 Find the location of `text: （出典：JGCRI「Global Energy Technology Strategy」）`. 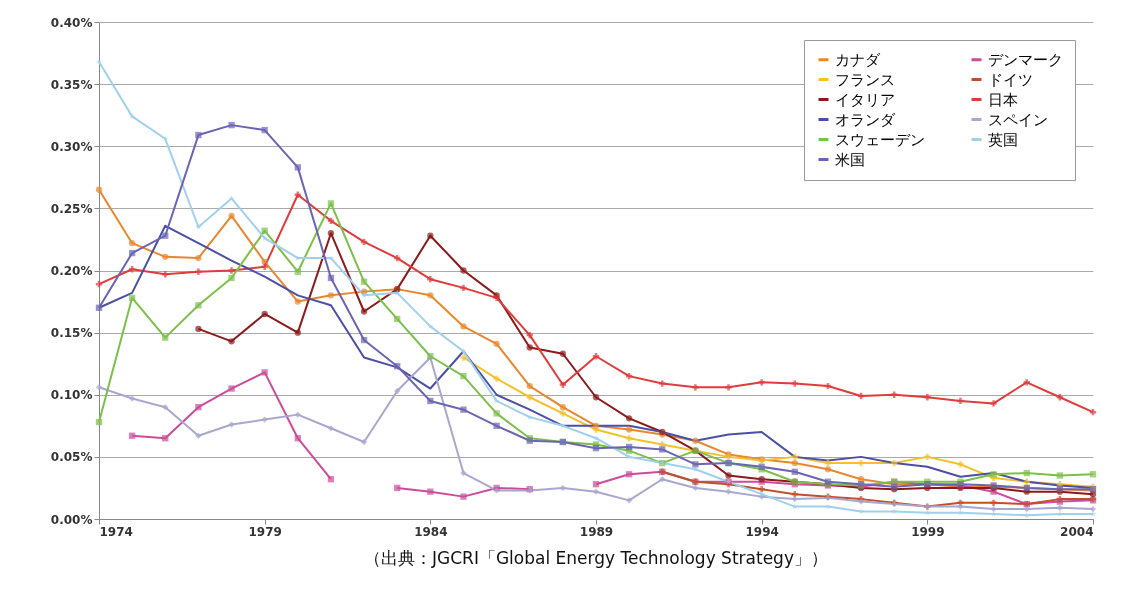

text: （出典：JGCRI「Global Energy Technology Strategy」） is located at coordinates (596, 558).